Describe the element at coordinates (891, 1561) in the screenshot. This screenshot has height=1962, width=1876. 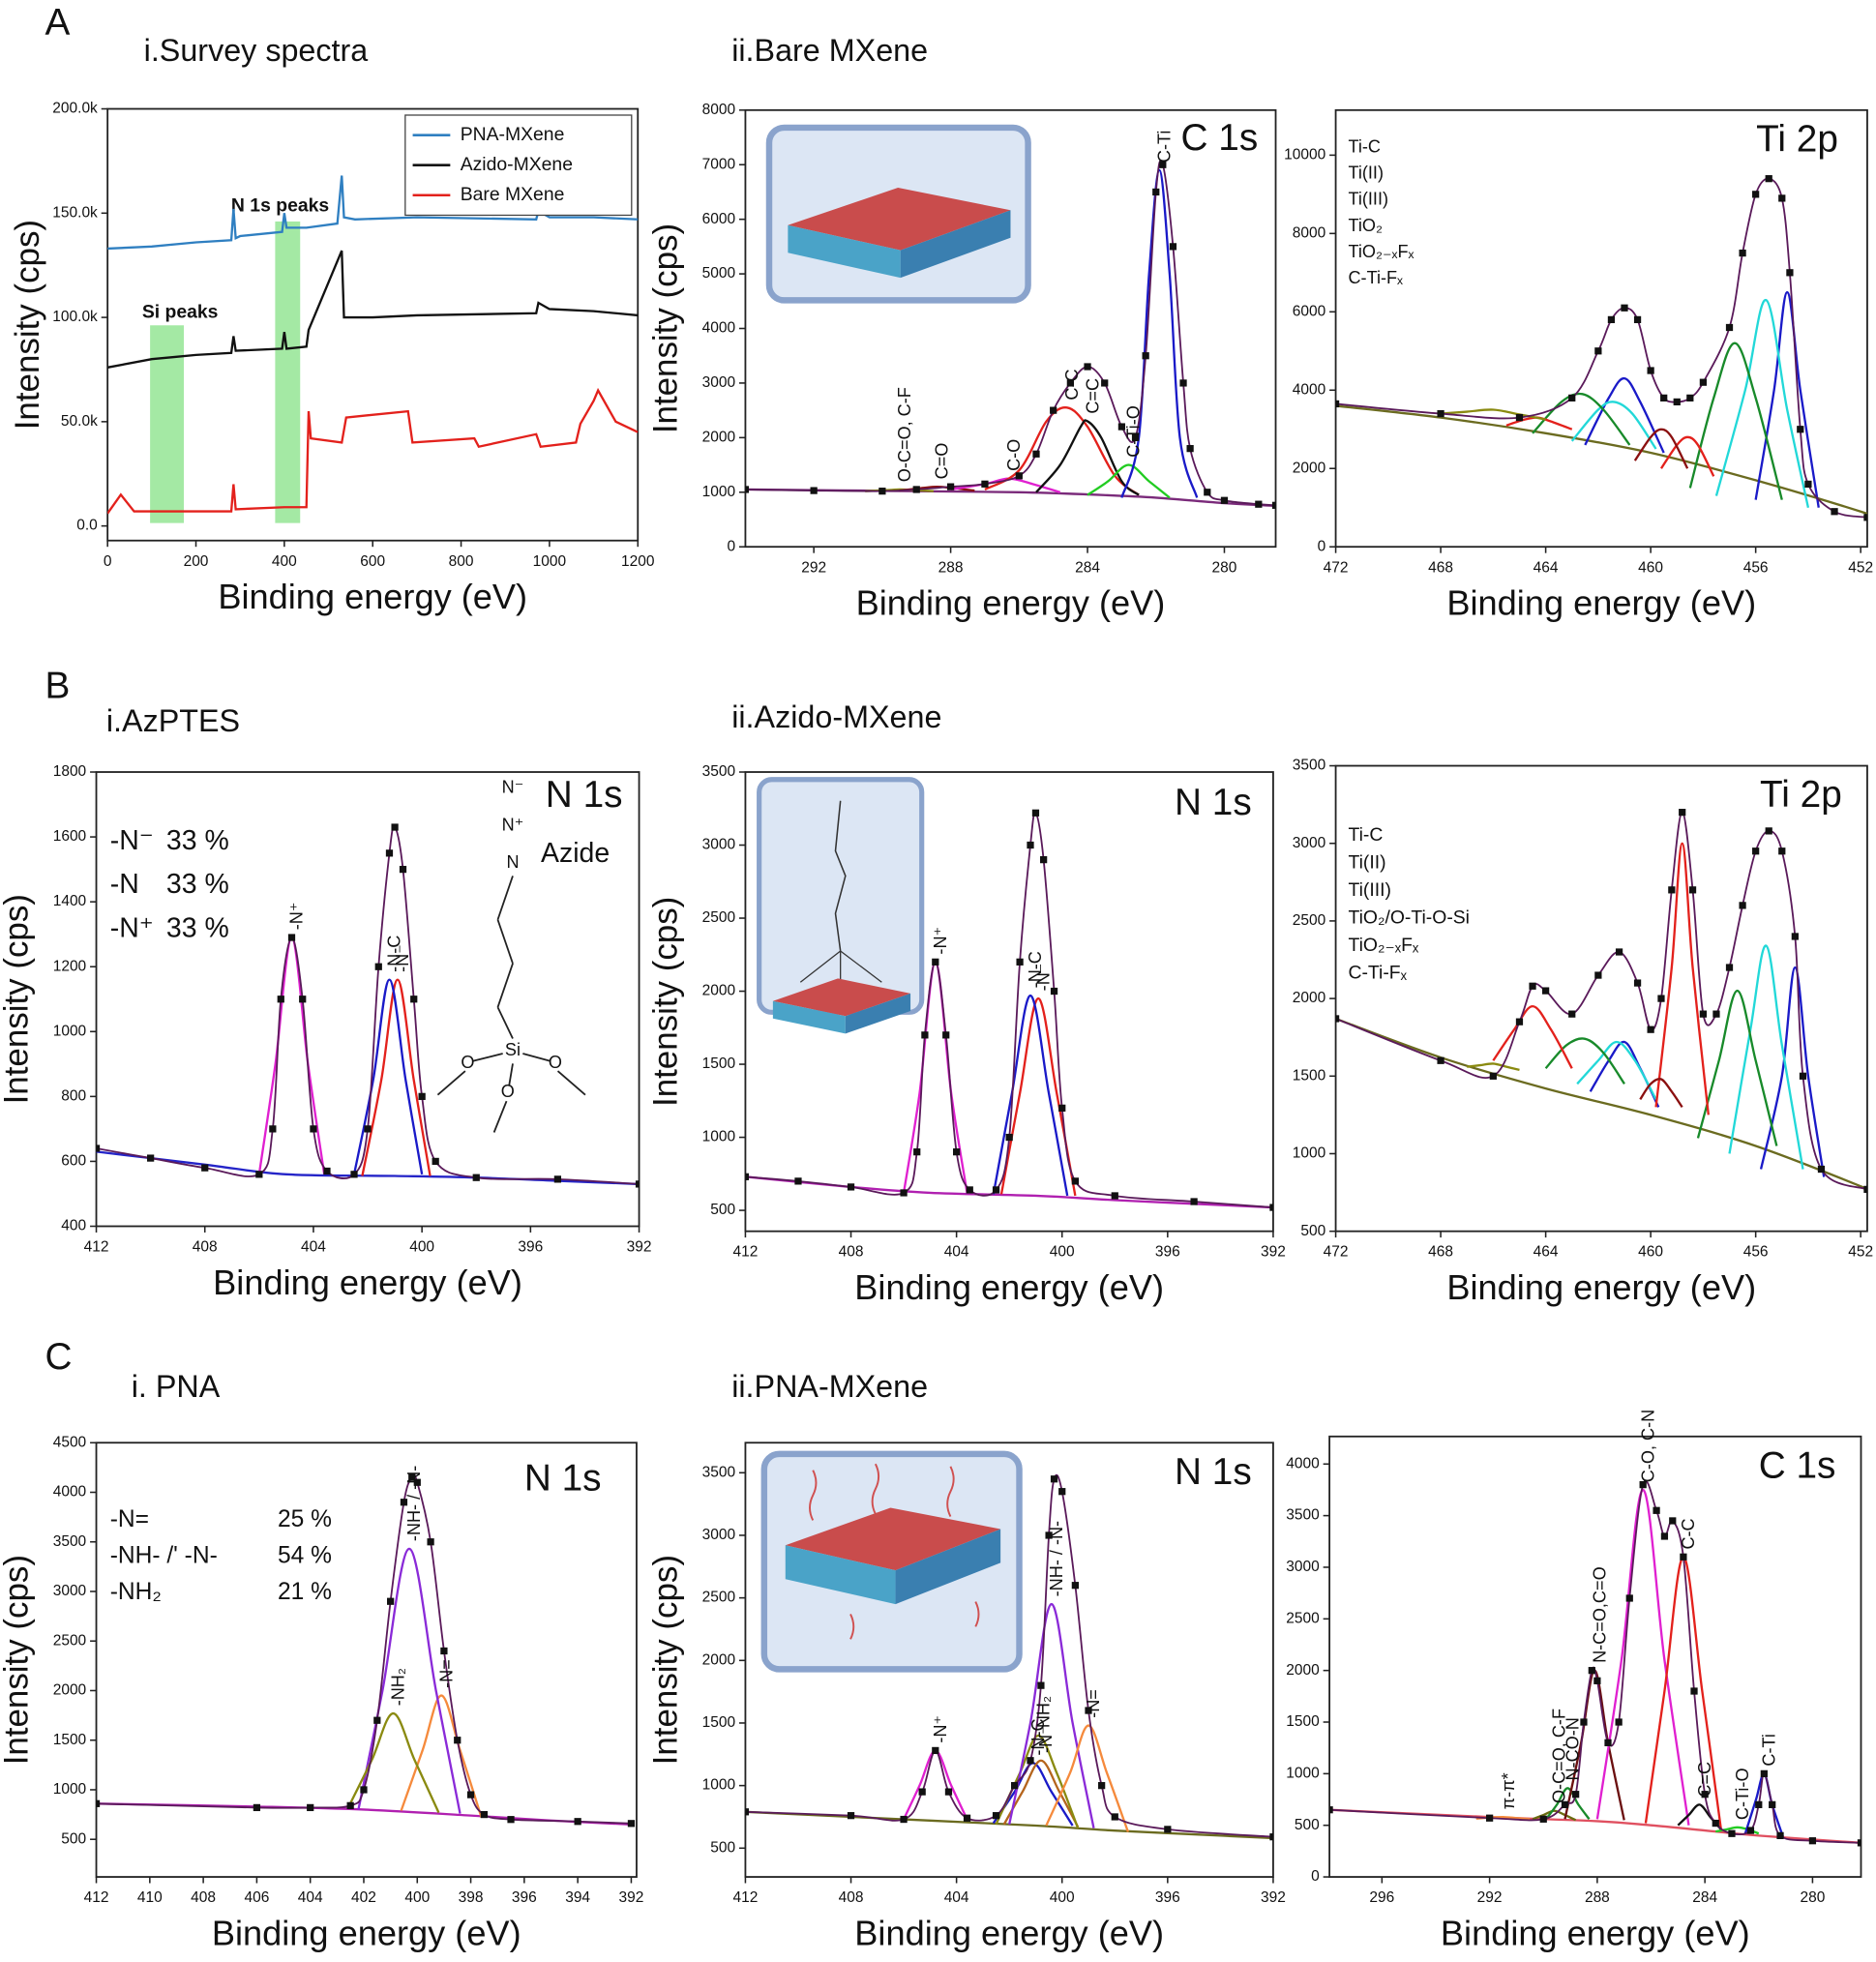
I see `inset-pna` at that location.